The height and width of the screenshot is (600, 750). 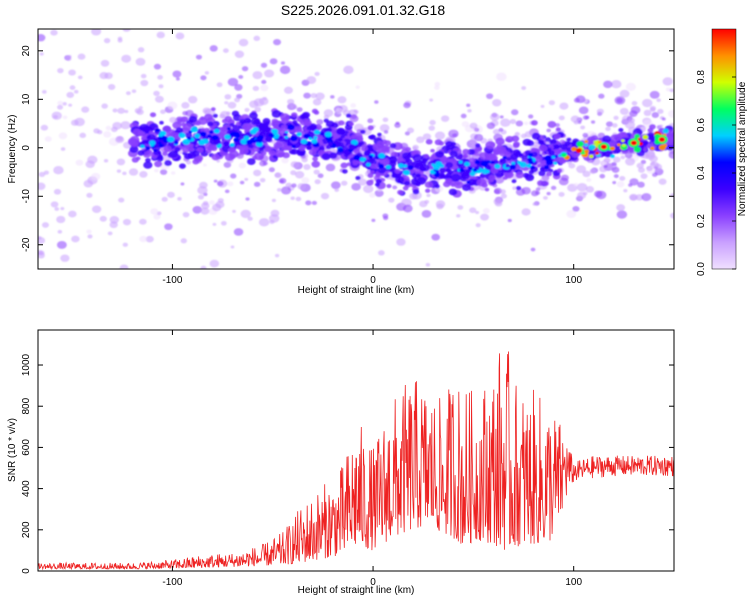 What do you see at coordinates (701, 77) in the screenshot?
I see `colorbar-tick-label: 0.8` at bounding box center [701, 77].